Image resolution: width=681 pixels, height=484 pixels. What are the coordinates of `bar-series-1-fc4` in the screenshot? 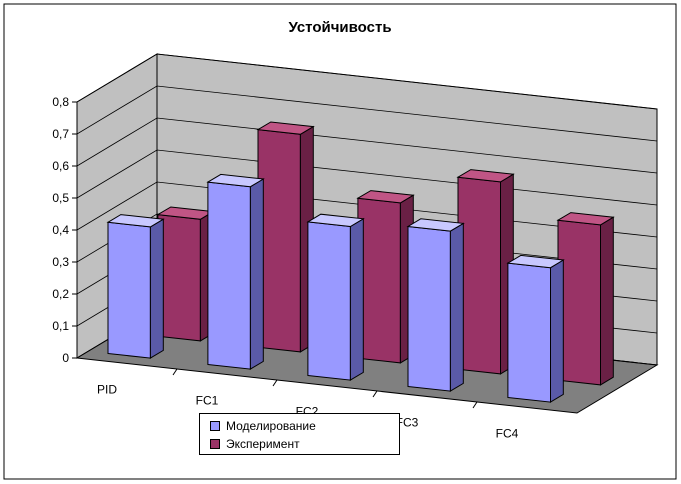 It's located at (535, 328).